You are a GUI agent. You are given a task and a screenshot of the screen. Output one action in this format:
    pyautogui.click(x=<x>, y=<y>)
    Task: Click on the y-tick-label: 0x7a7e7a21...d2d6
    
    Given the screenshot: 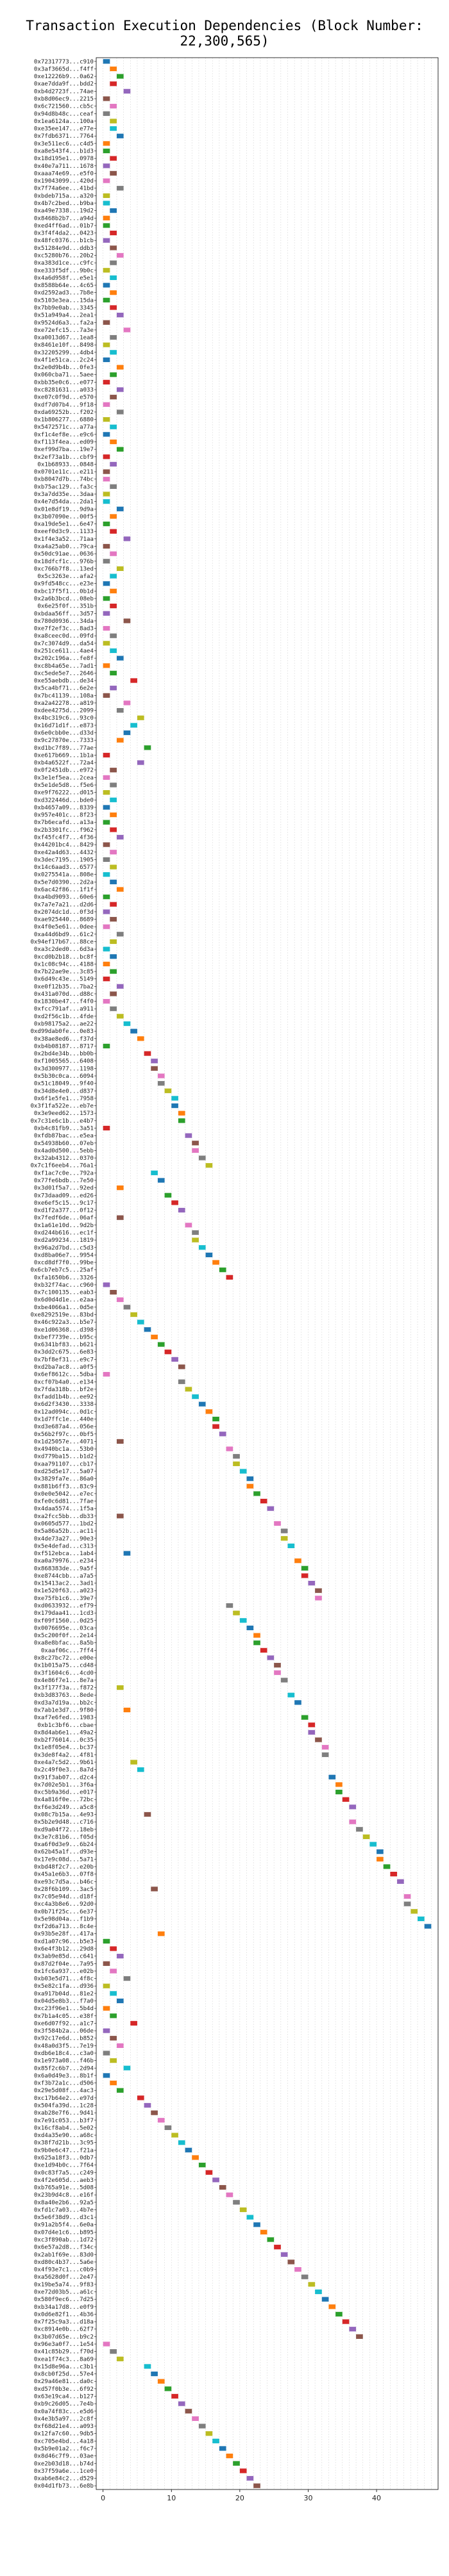 What is the action you would take?
    pyautogui.click(x=64, y=905)
    